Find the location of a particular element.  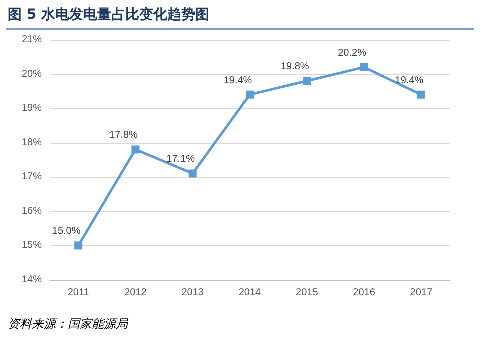

y-tick-label: 16% is located at coordinates (32, 211).